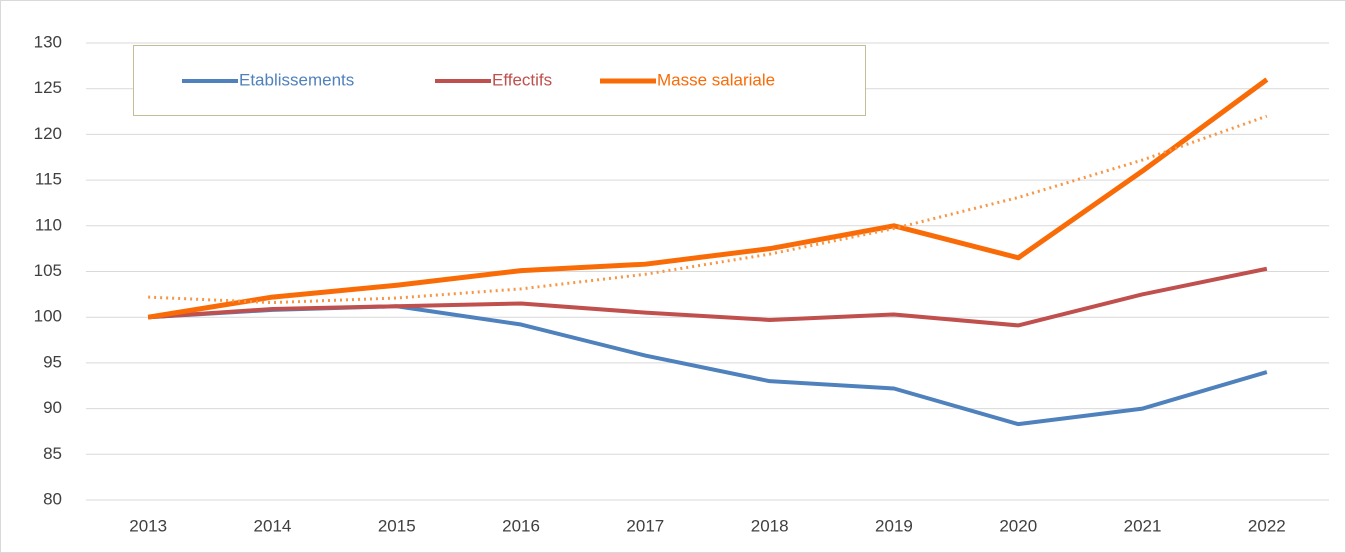  Describe the element at coordinates (48, 224) in the screenshot. I see `y-tick-label: 110` at that location.